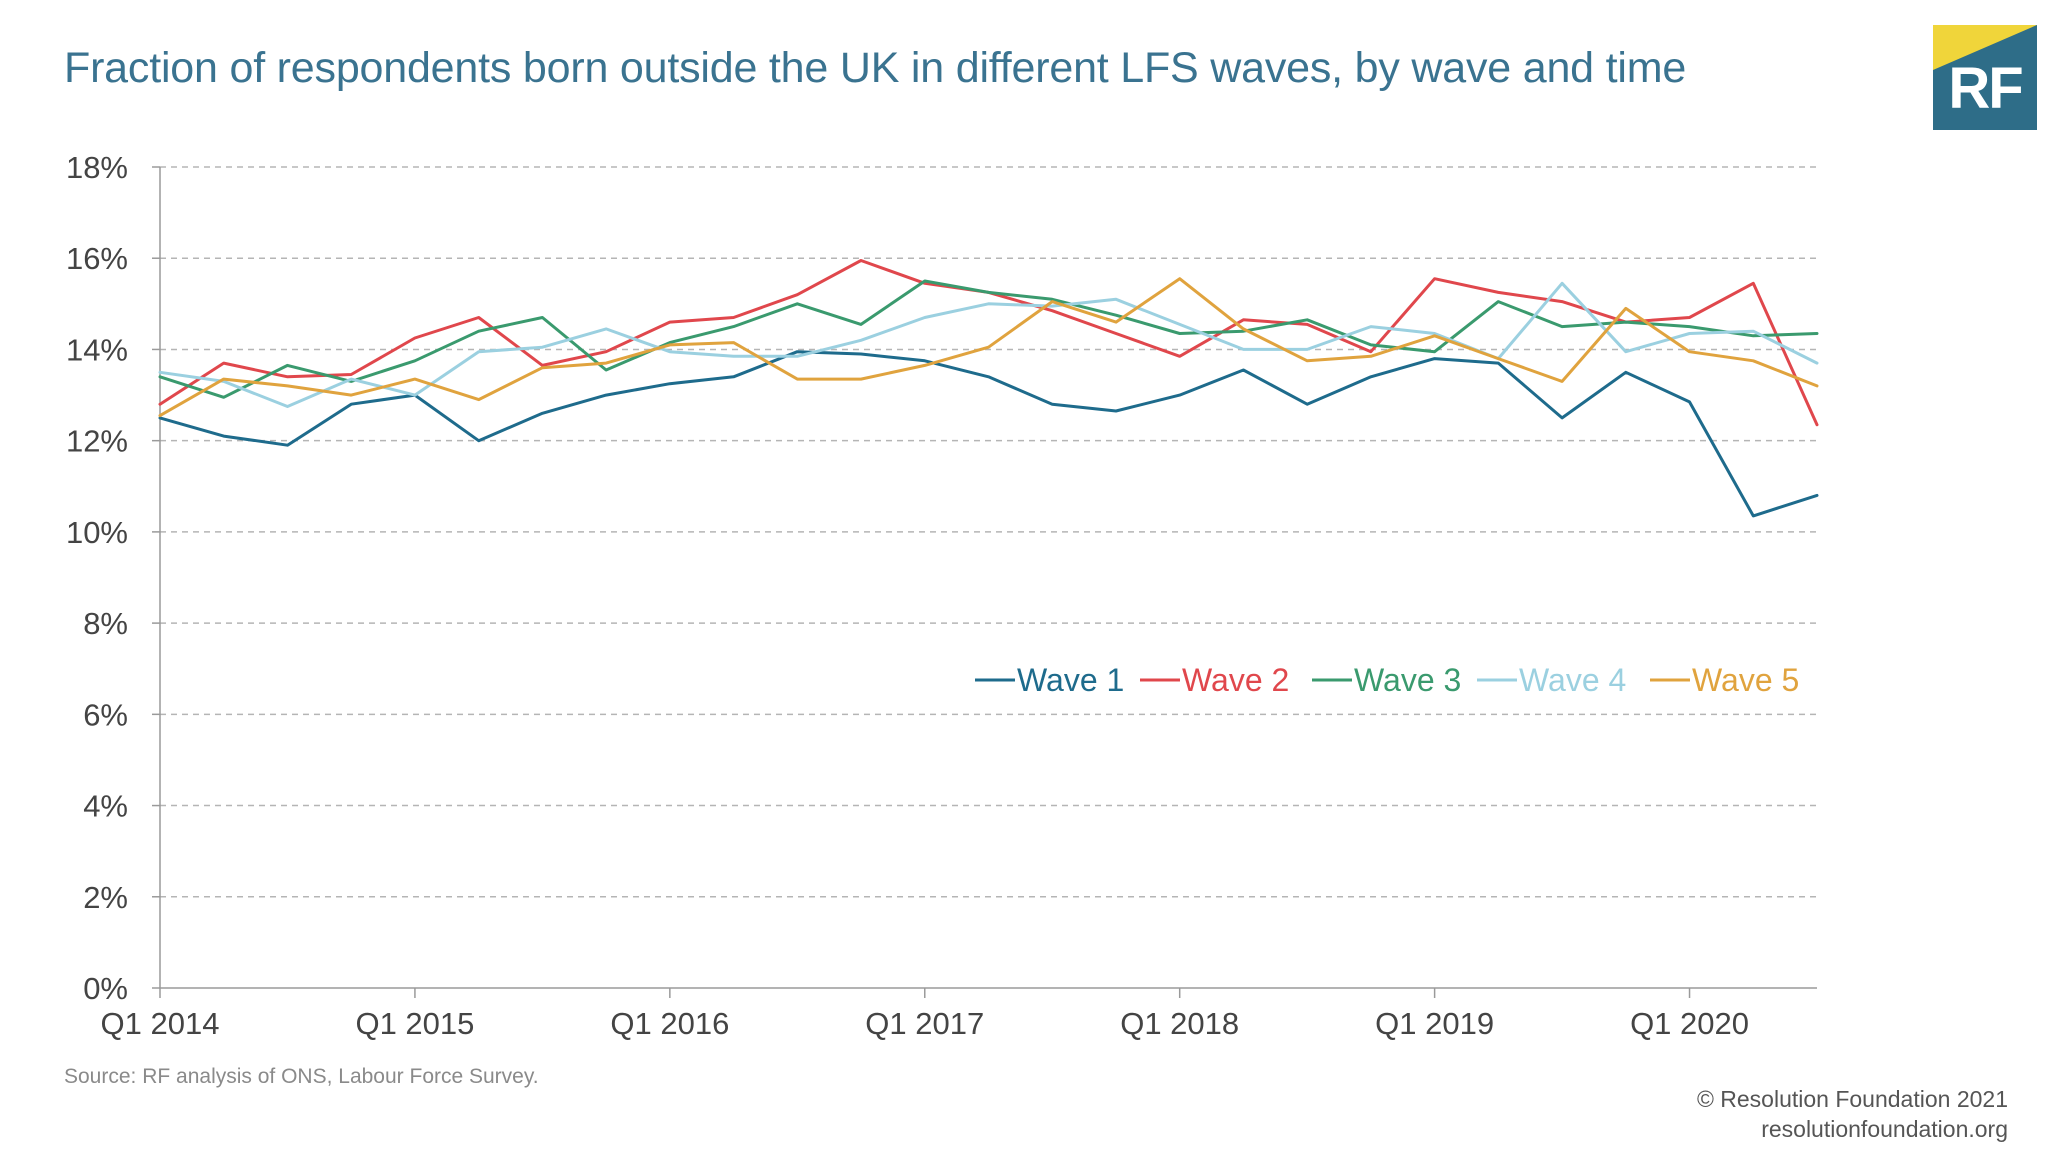  What do you see at coordinates (1235, 680) in the screenshot?
I see `legend-label-wave-2: Wave 2` at bounding box center [1235, 680].